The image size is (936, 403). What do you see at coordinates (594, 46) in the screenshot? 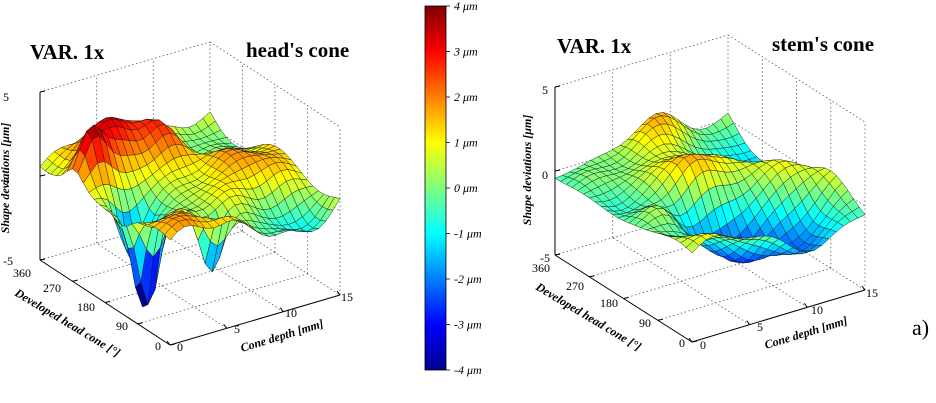
I see `right-title-variant: VAR. 1x` at bounding box center [594, 46].